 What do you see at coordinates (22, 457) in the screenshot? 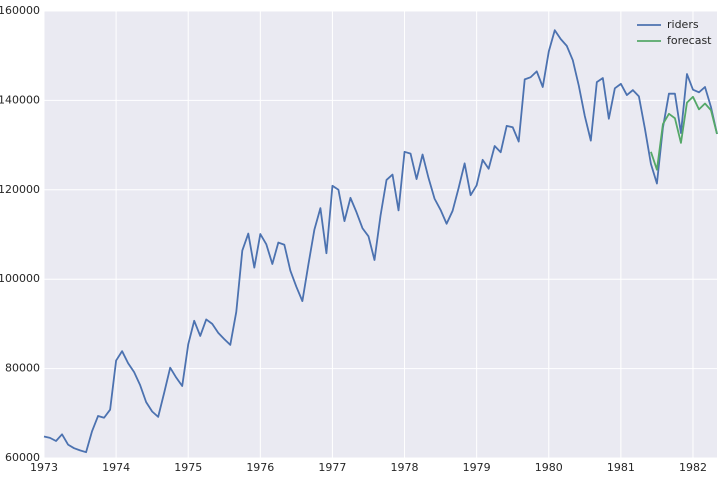
I see `y-tick-label: 60000` at bounding box center [22, 457].